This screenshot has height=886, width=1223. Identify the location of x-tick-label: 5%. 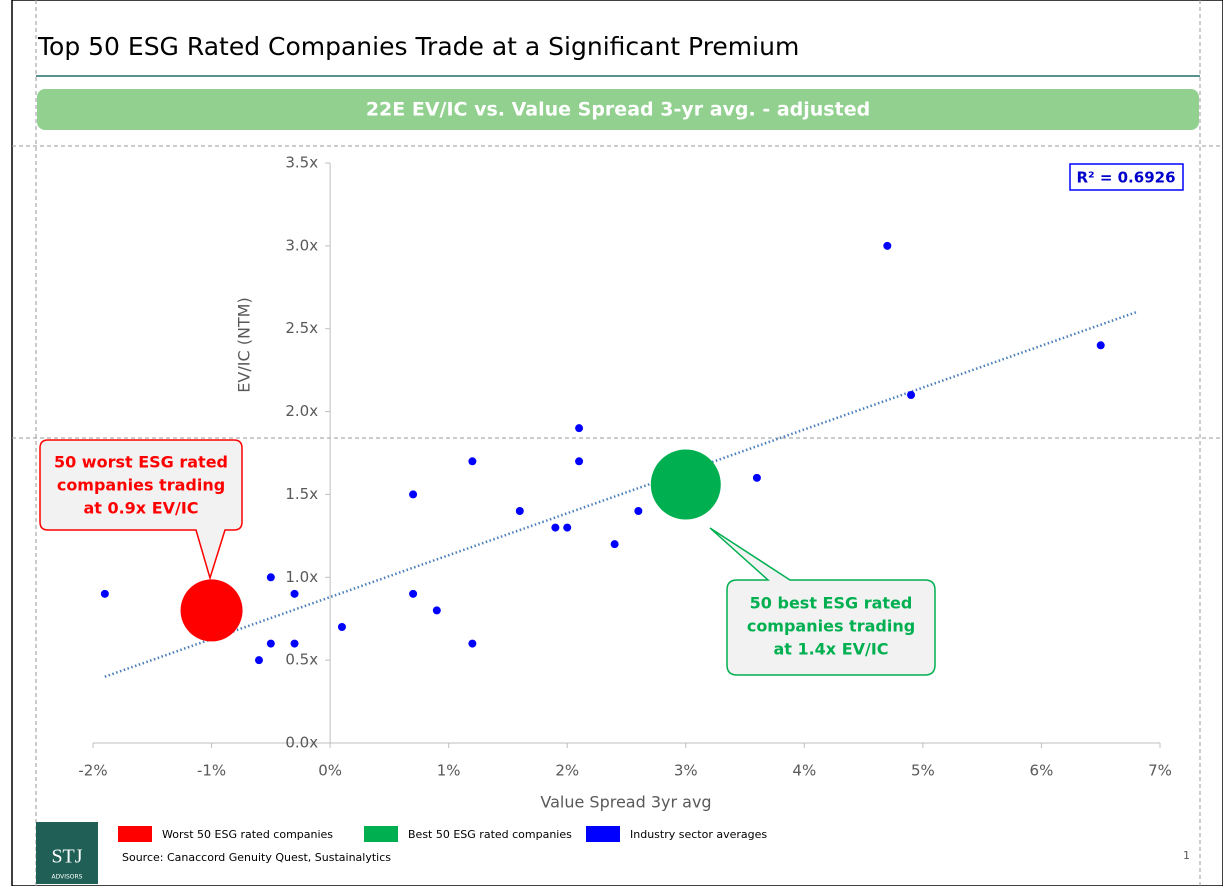
(923, 771).